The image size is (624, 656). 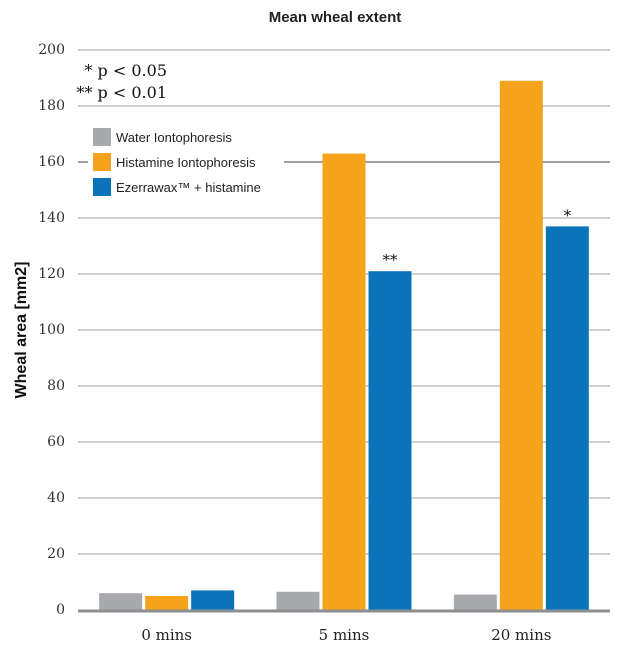 I want to click on y-tick-40: 40, so click(x=56, y=498).